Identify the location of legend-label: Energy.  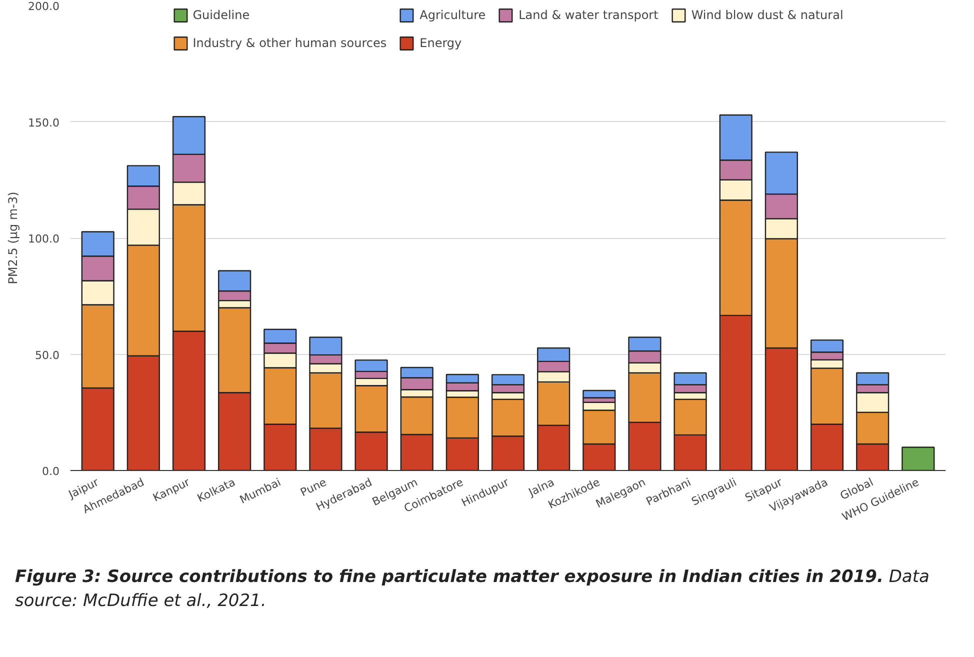
(441, 43).